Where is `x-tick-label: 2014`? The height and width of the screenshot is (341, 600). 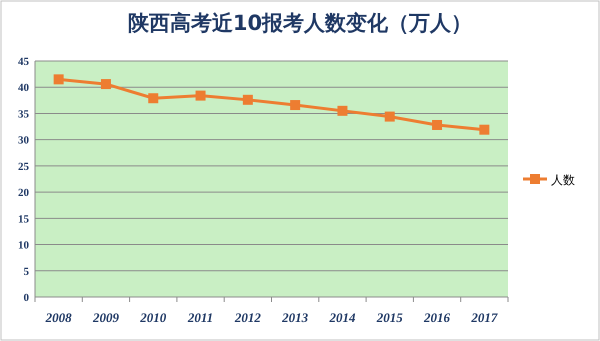
x-tick-label: 2014 is located at coordinates (342, 317).